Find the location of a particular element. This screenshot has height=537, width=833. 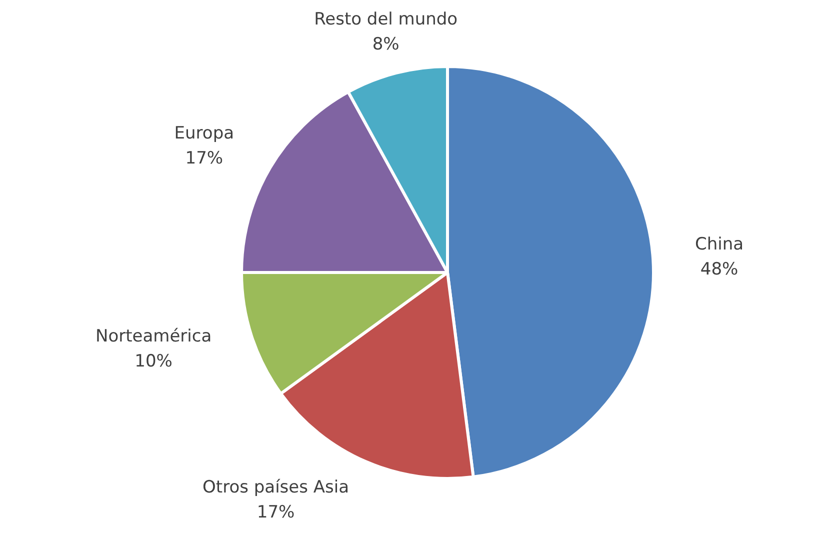

slice-label: China is located at coordinates (719, 244).